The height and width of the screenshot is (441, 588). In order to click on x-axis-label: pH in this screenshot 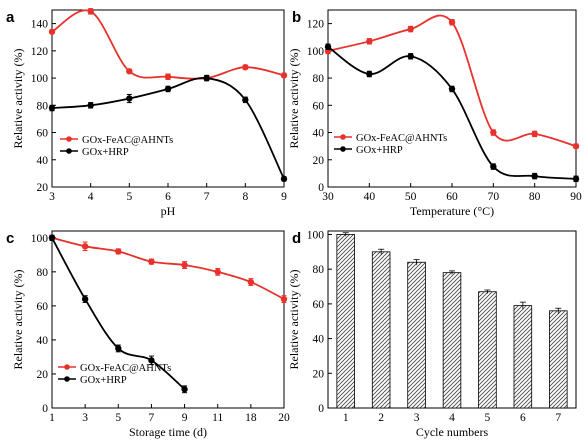, I will do `click(168, 211)`.